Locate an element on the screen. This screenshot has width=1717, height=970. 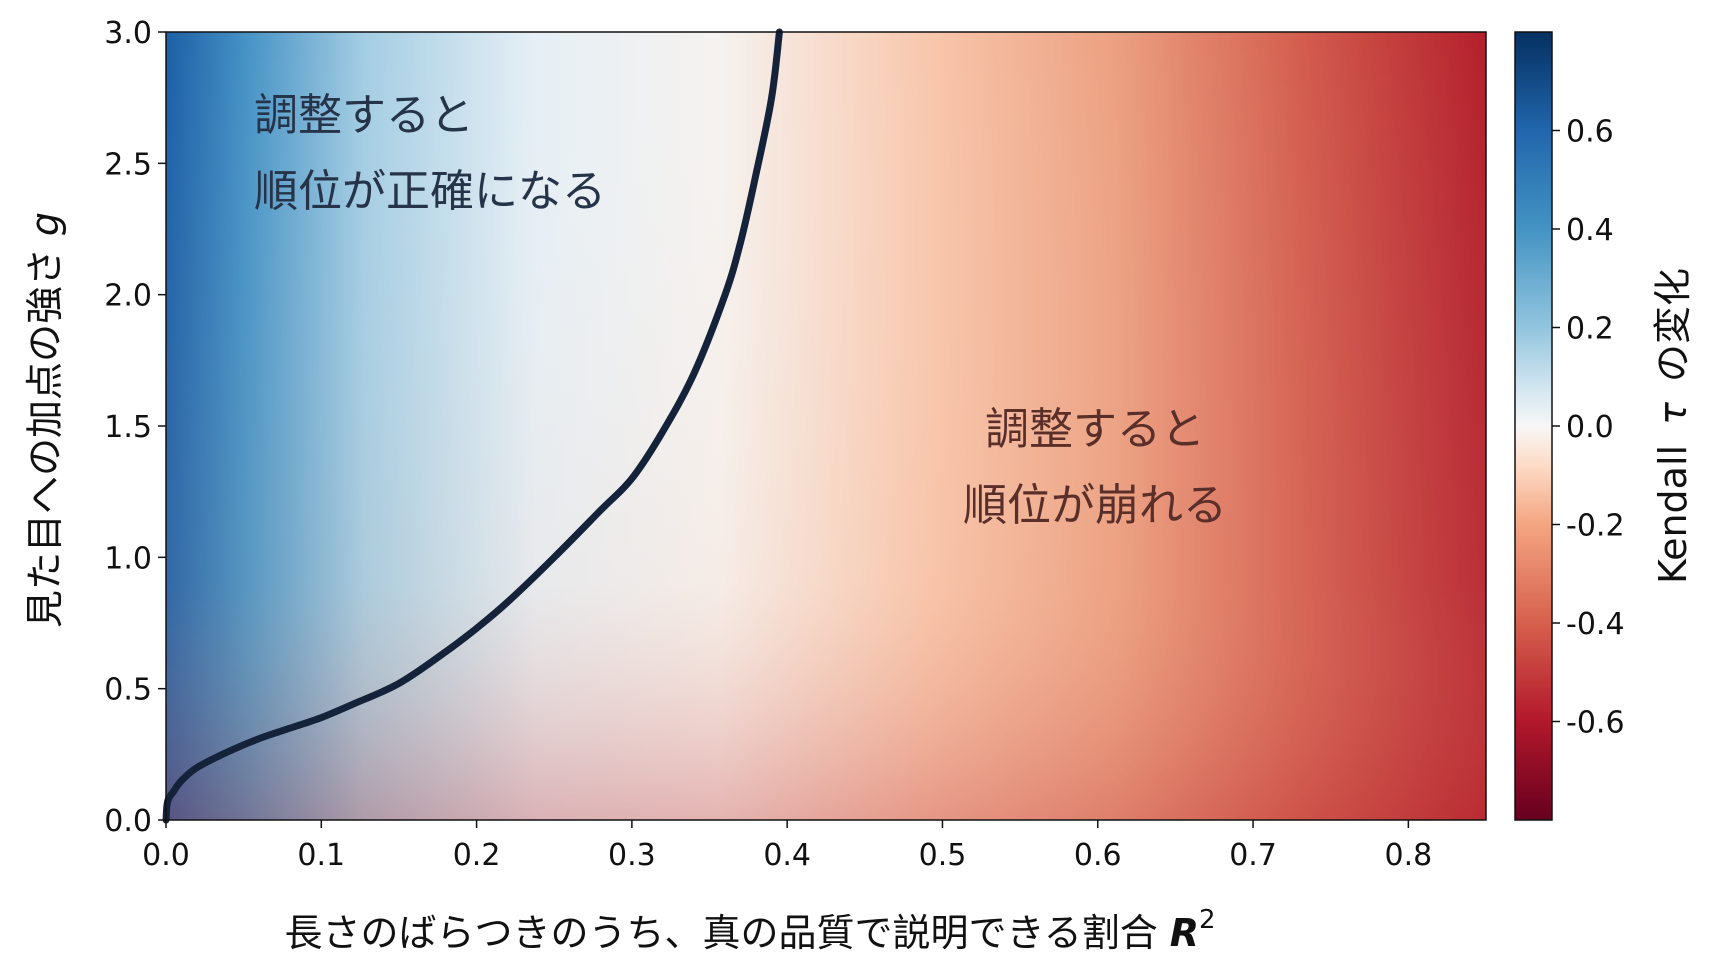
colorbar-tick-label: -0.2 is located at coordinates (1595, 526).